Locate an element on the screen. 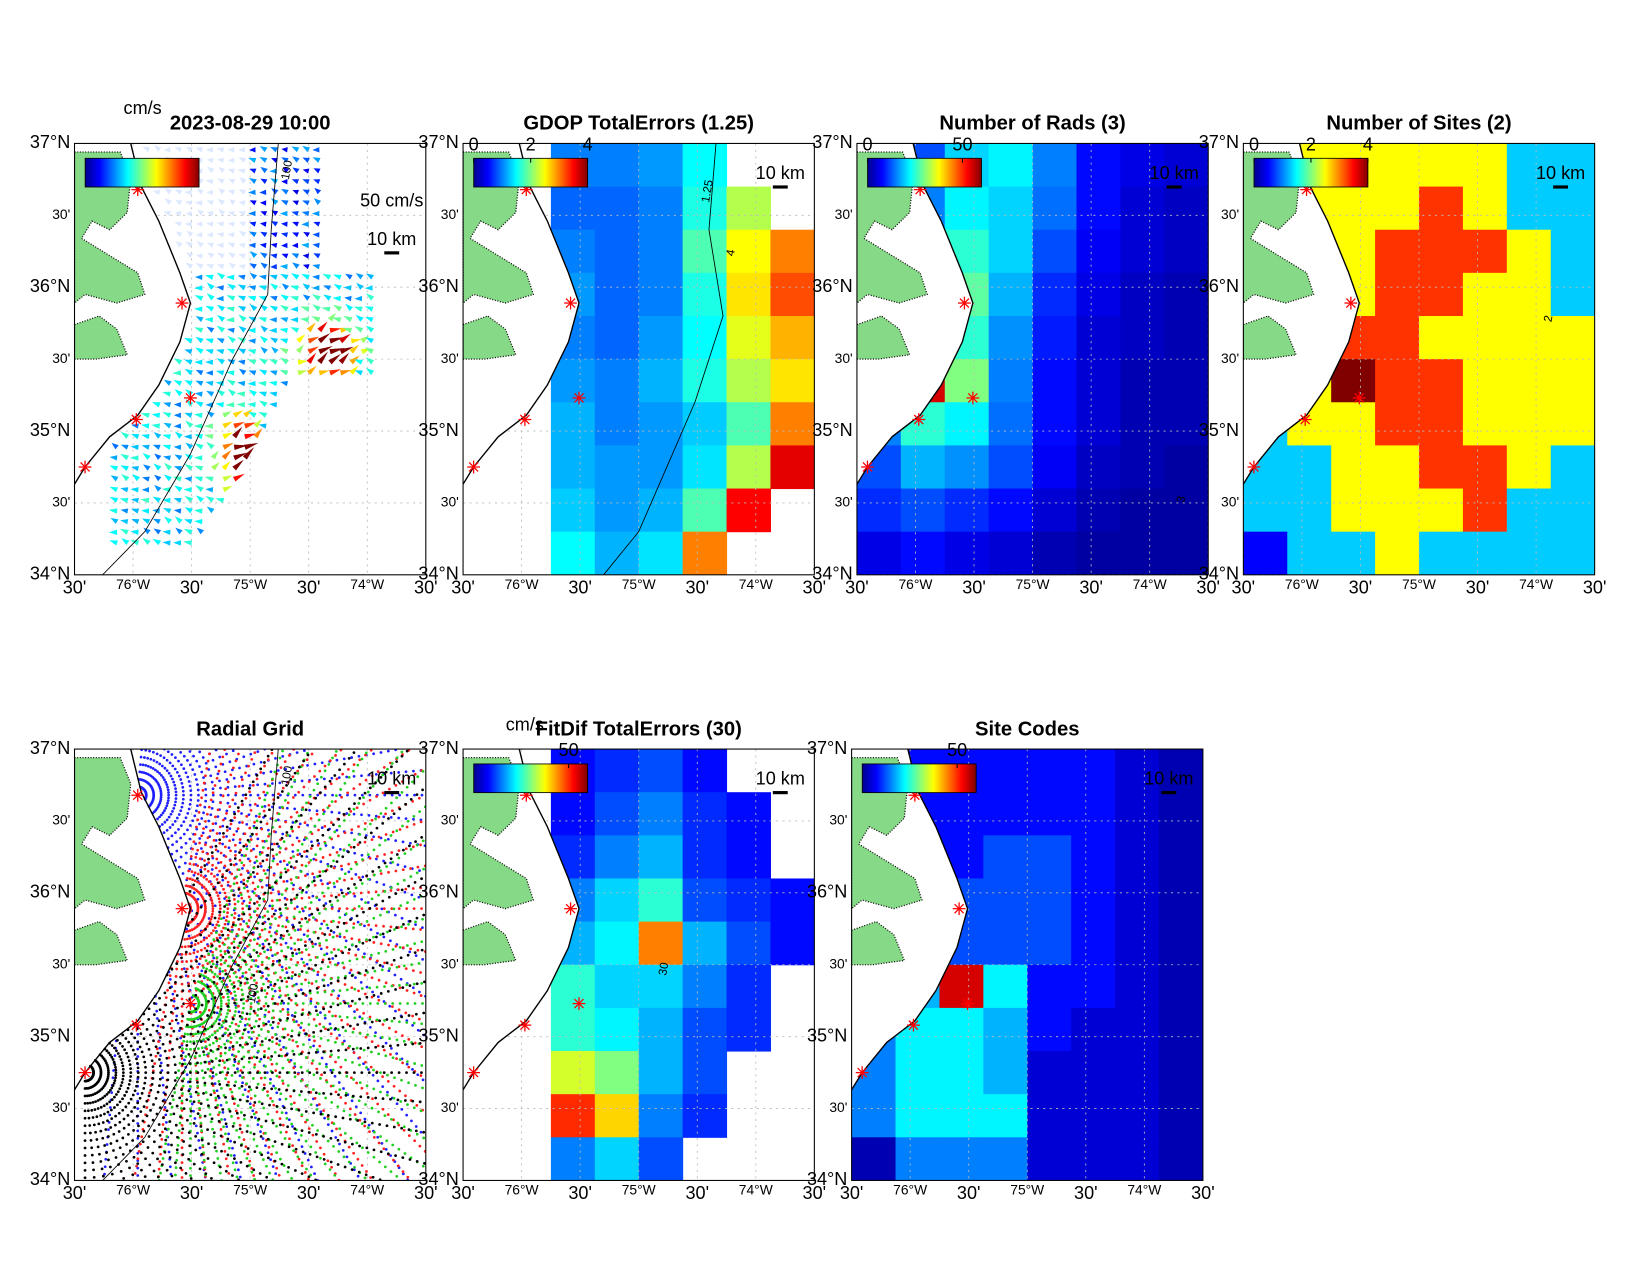 This screenshot has width=1650, height=1275. land is located at coordinates (101, 943).